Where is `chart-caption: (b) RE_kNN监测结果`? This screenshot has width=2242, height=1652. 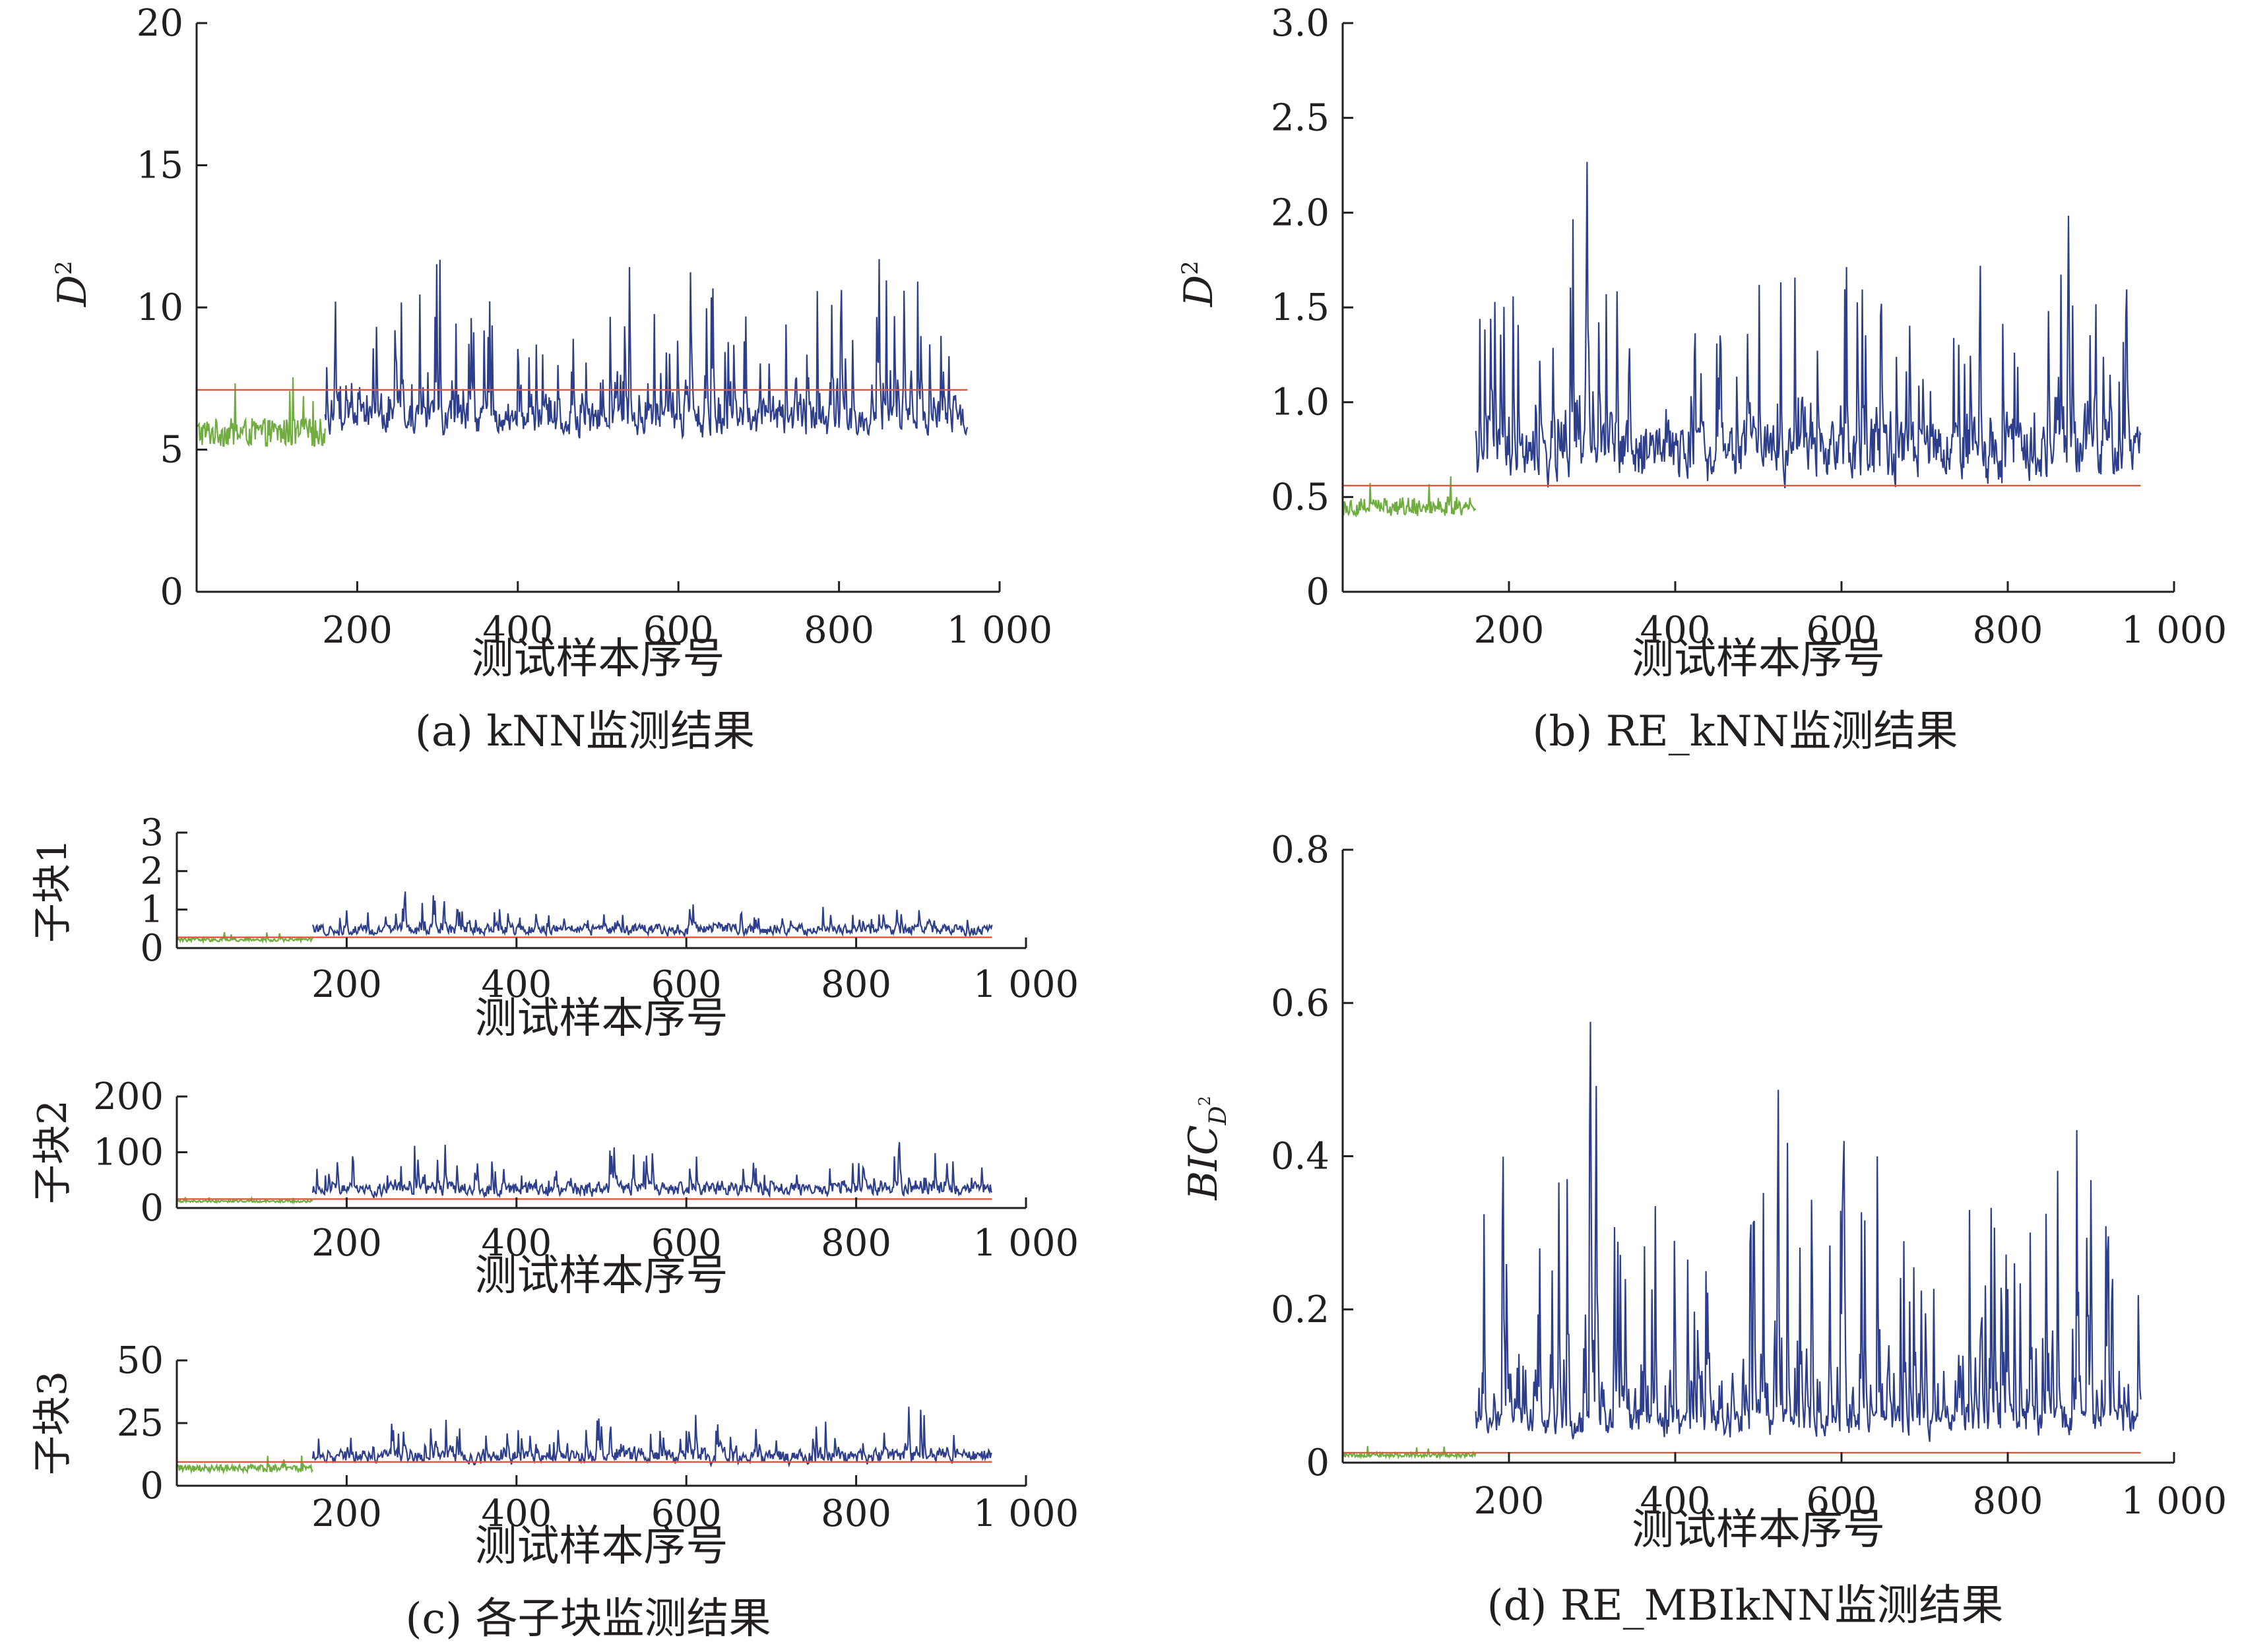
chart-caption: (b) RE_kNN监测结果 is located at coordinates (1745, 731).